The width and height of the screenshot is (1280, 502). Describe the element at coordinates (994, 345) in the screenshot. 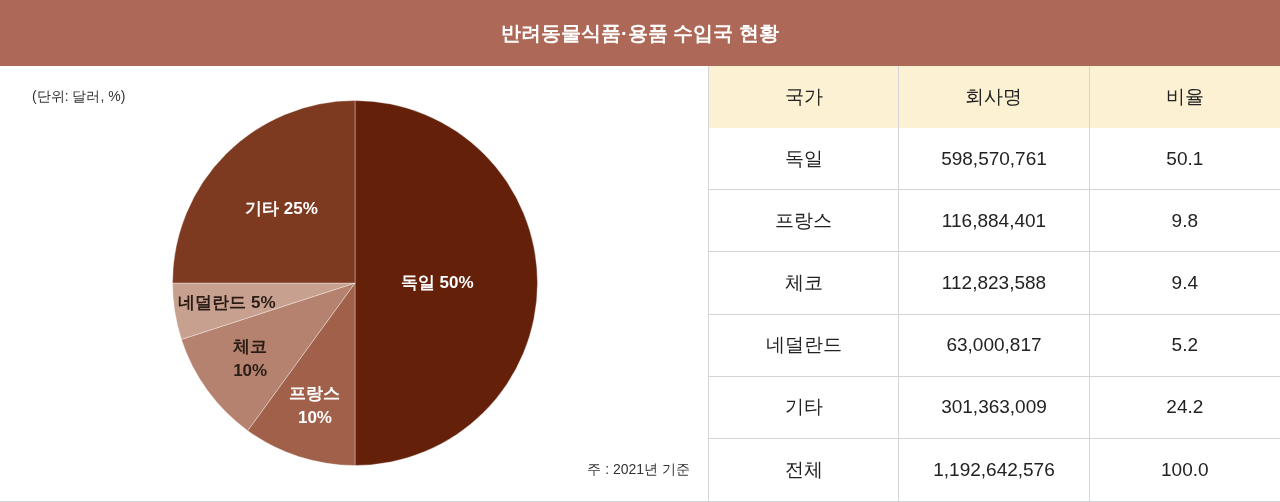

I see `data-label: 63,000,817` at that location.